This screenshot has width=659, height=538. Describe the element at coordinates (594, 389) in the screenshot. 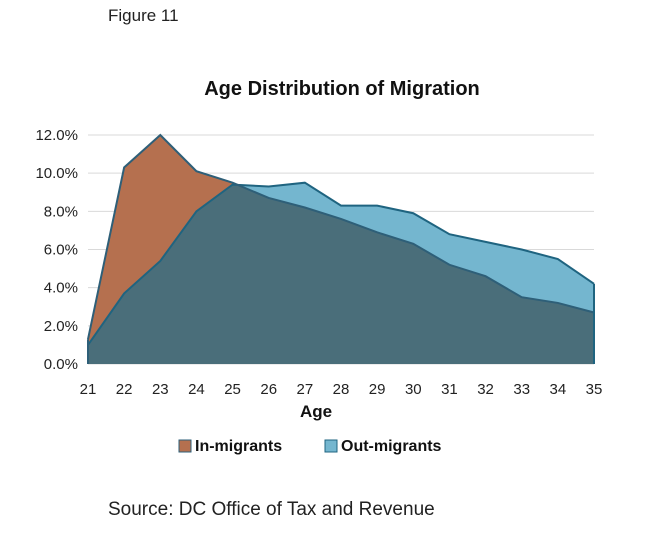

I see `x-tick-label: 35` at that location.